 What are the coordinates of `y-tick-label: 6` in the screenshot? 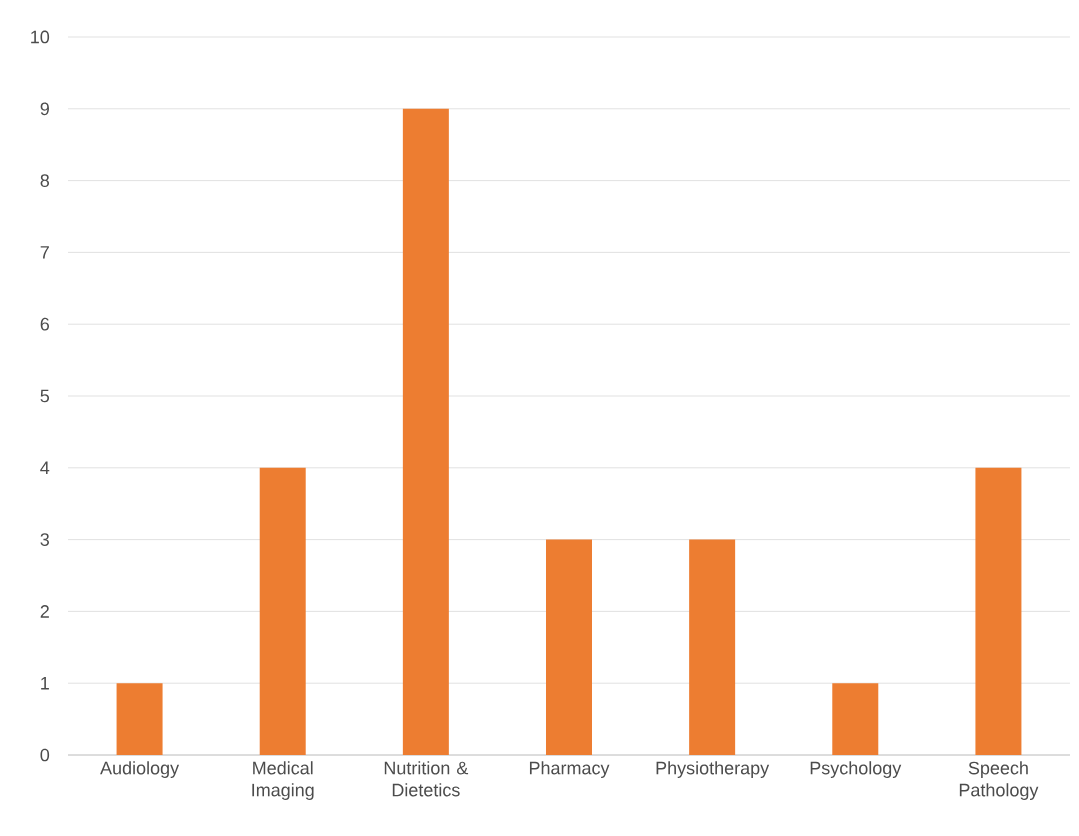 It's located at (45, 324).